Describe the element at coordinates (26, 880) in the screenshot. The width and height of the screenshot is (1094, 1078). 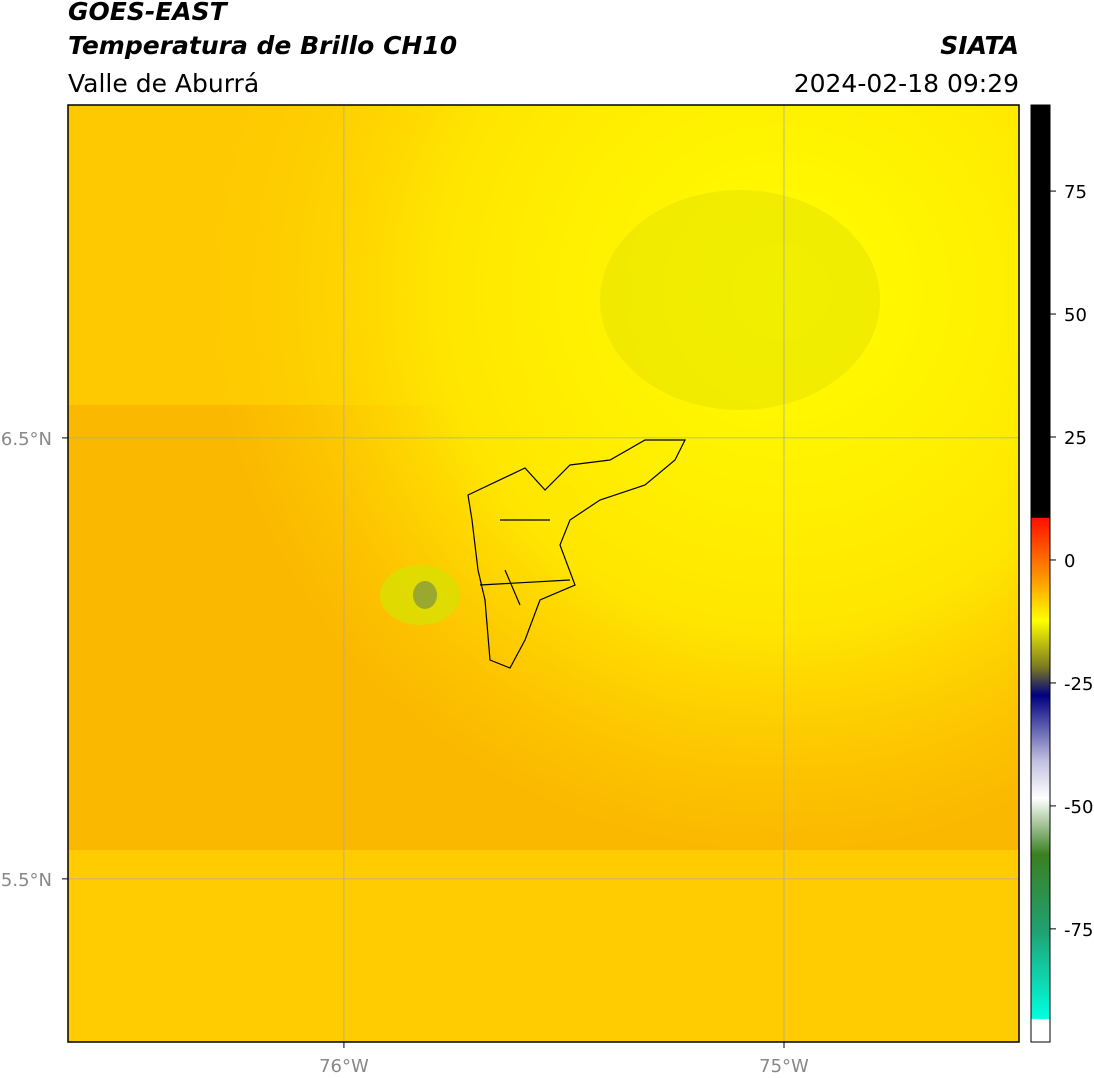
I see `lat-tick-label: 5.5°N` at that location.